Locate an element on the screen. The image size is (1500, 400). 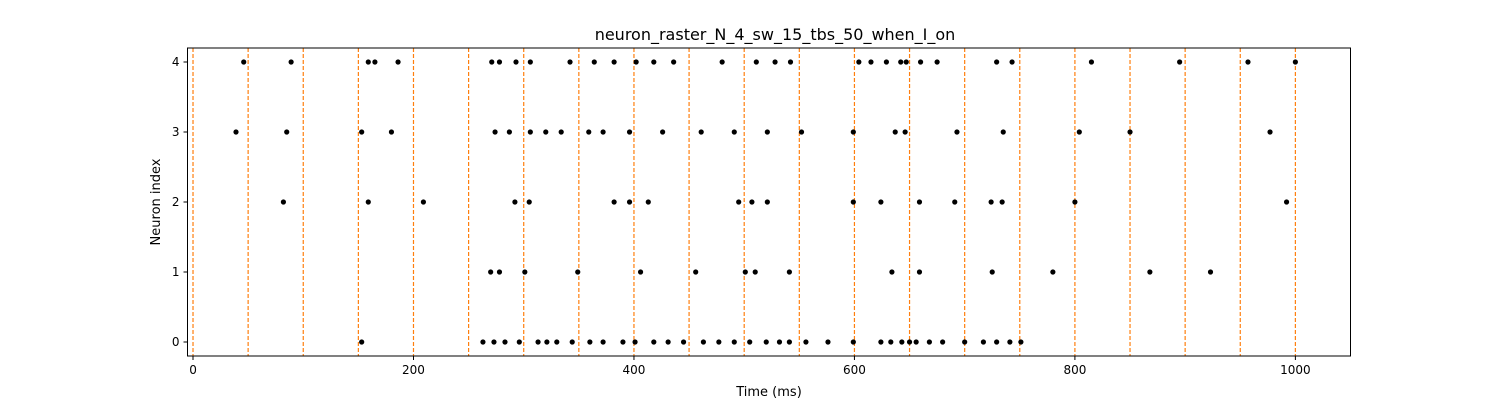
x-tick-label: 200 is located at coordinates (413, 370).